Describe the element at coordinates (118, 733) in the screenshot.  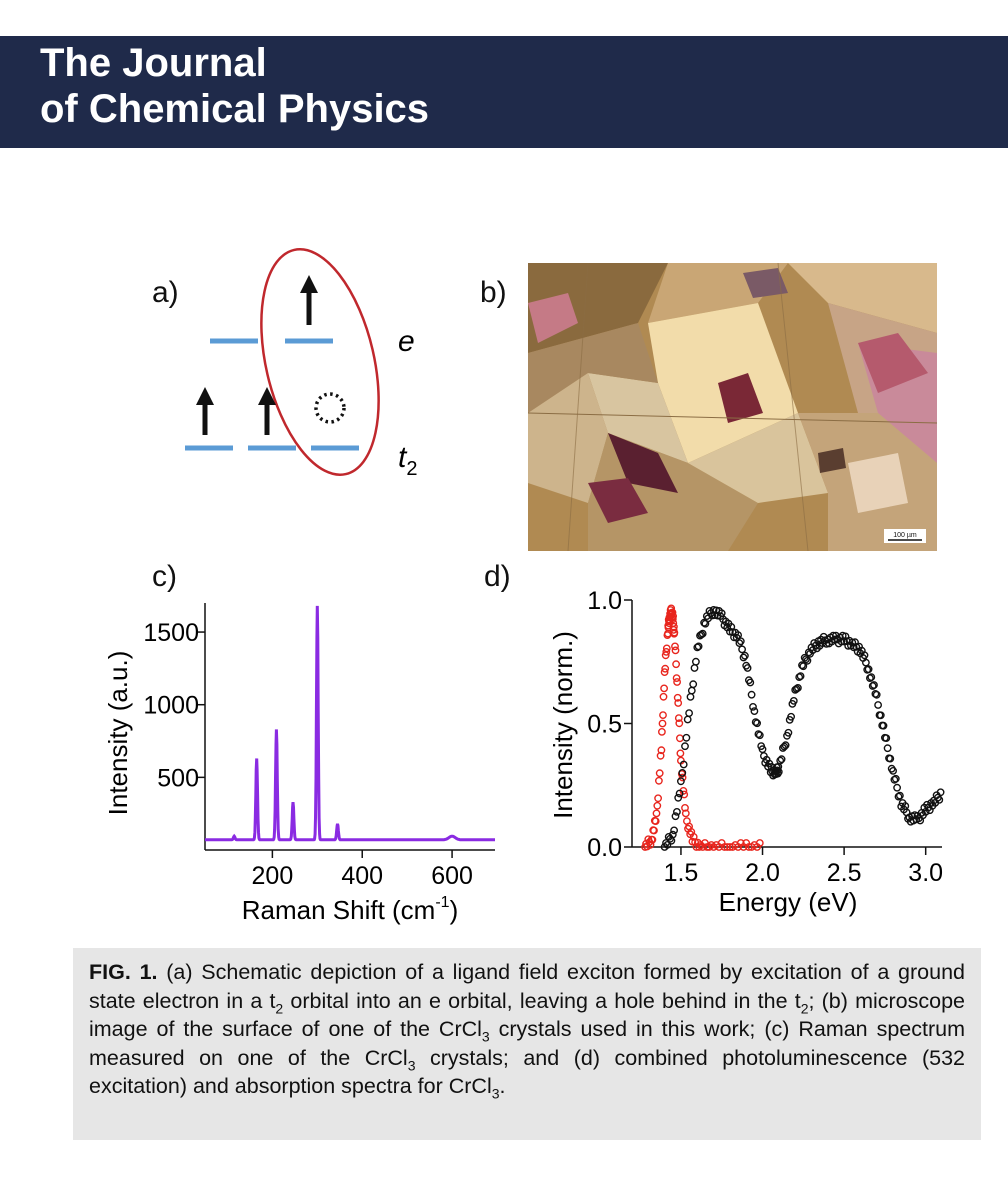
I see `raman-y-axis-label: Intensity (a.u.)` at that location.